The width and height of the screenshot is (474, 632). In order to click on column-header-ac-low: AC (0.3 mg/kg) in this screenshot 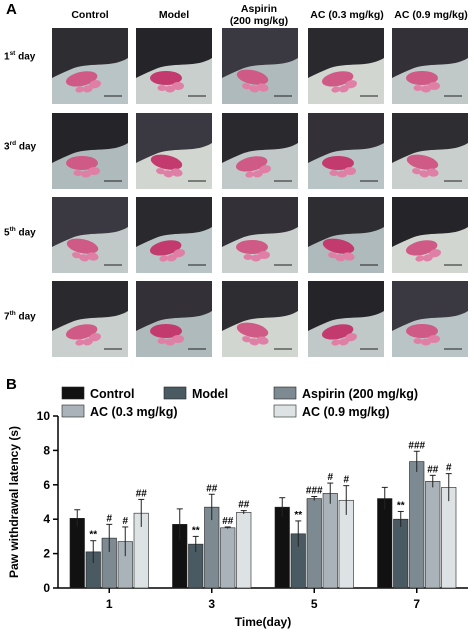, I will do `click(347, 15)`.